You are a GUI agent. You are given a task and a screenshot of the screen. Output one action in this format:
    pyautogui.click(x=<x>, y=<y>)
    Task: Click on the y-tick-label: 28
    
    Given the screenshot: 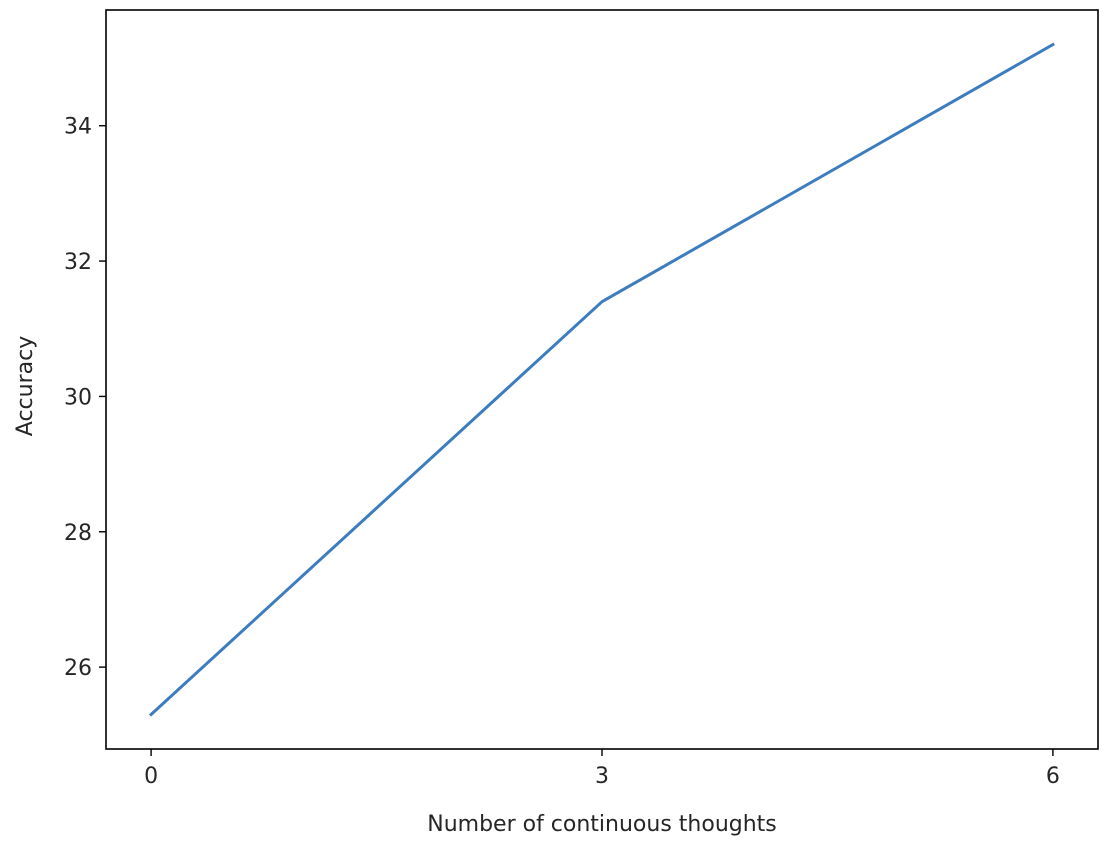 What is the action you would take?
    pyautogui.click(x=78, y=533)
    